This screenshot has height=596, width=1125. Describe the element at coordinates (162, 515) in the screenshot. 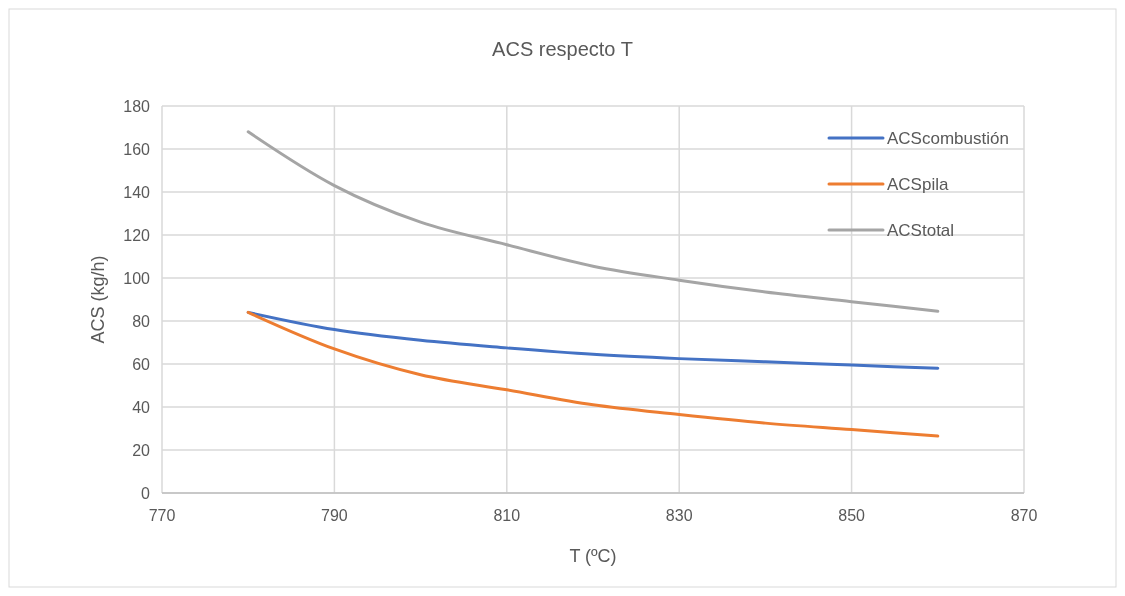

I see `x-tick-label: 770` at that location.